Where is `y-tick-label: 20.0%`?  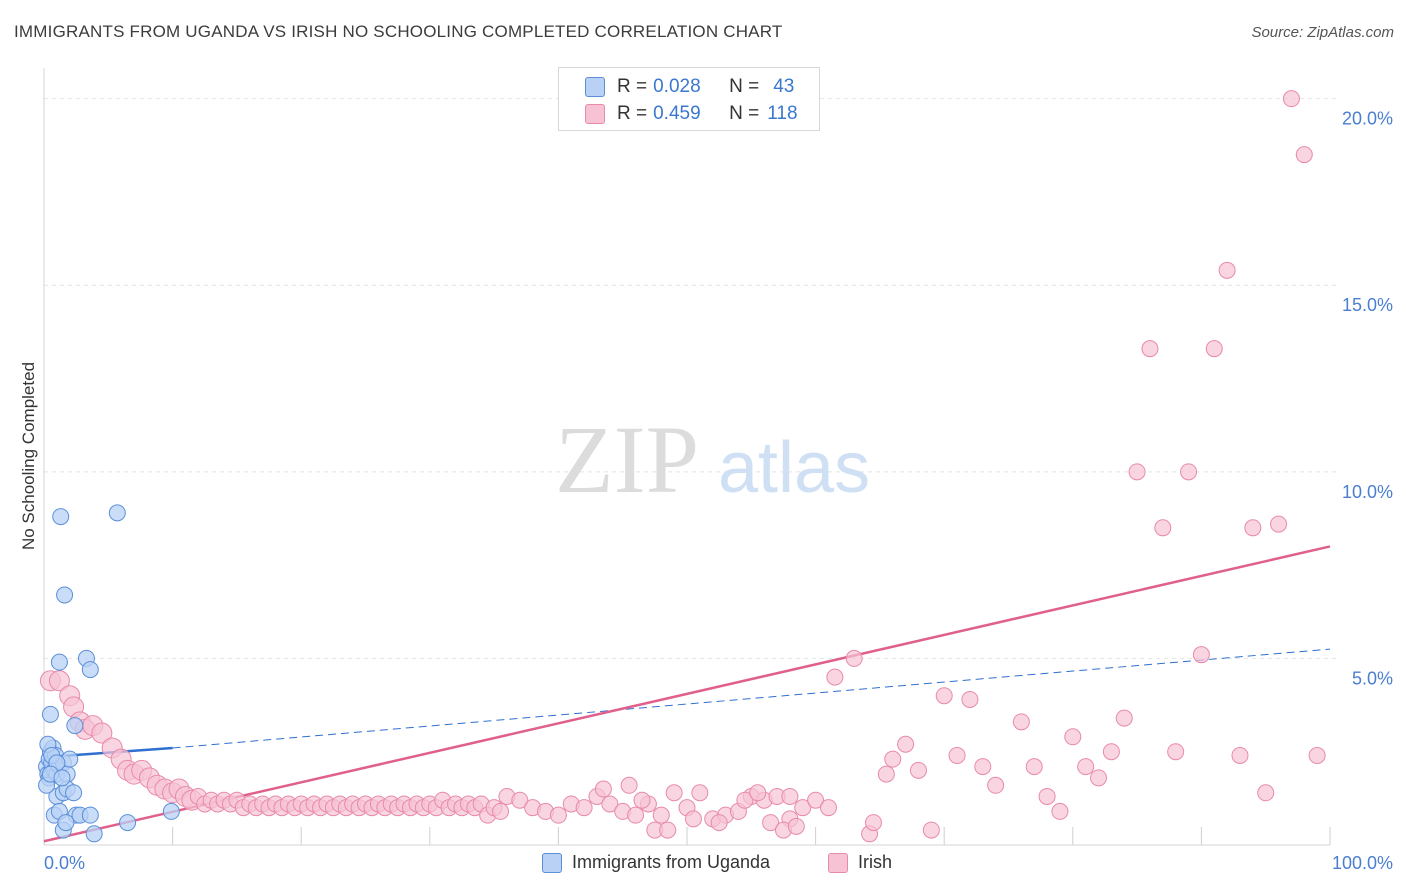
y-tick-label: 20.0% is located at coordinates (1367, 119).